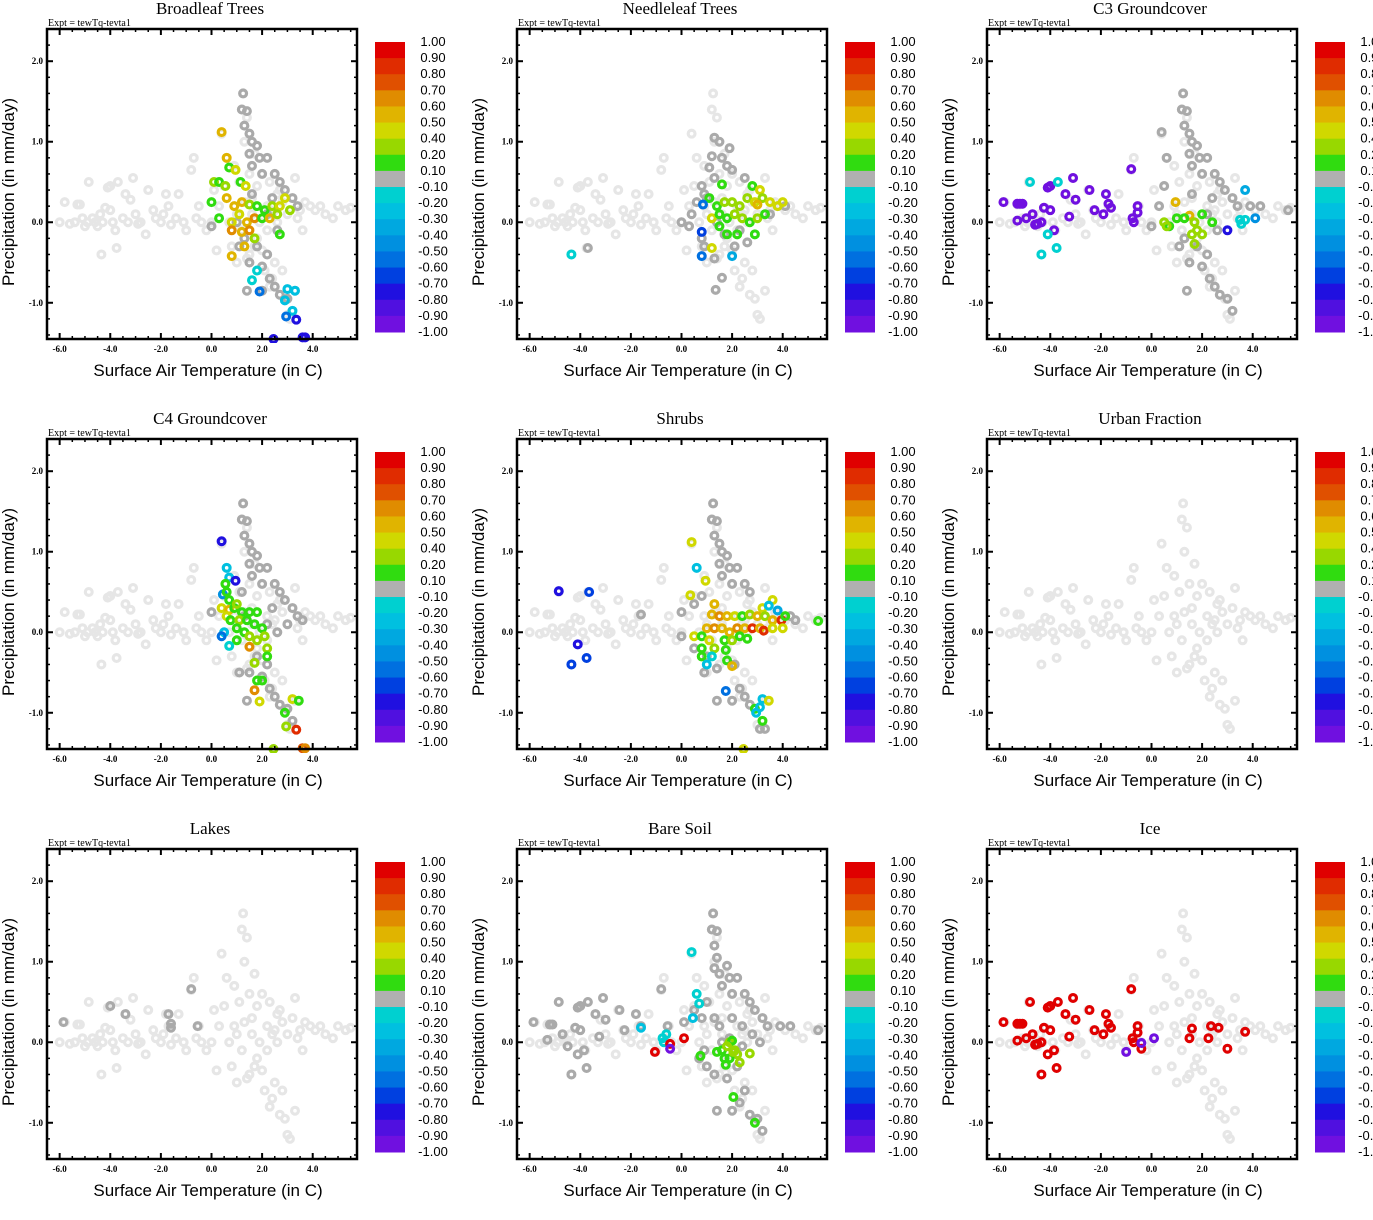 The height and width of the screenshot is (1220, 1373). I want to click on colorbar-label: 0.70, so click(902, 499).